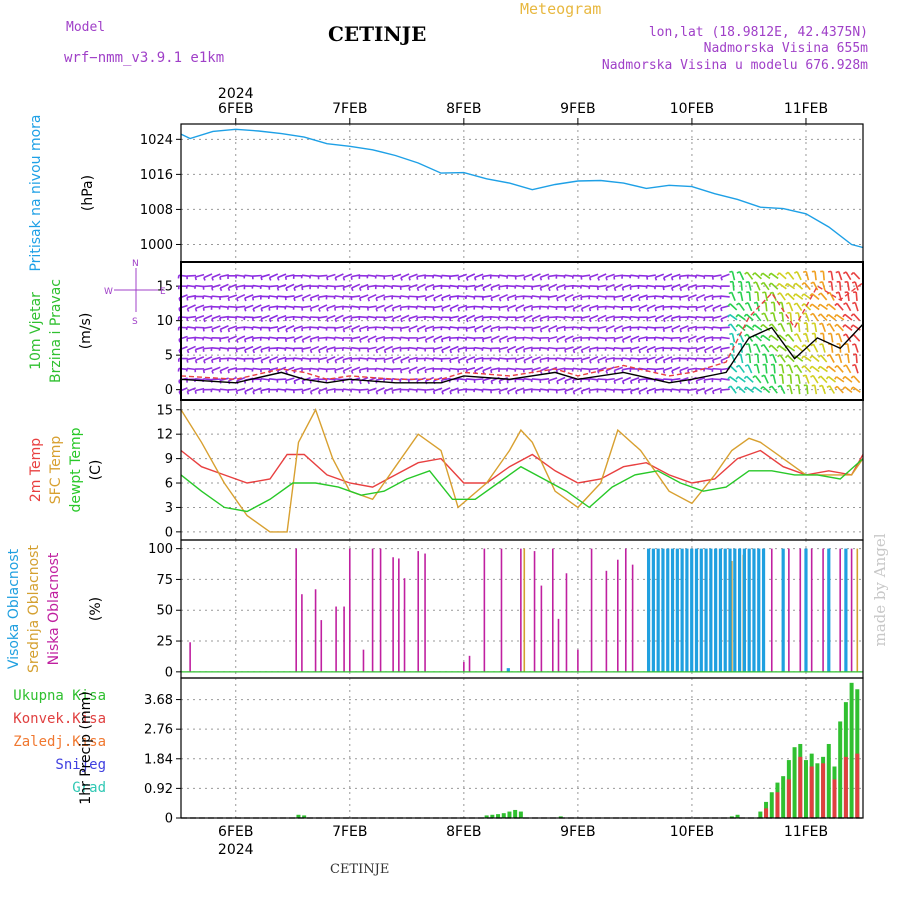 This screenshot has height=900, width=900. What do you see at coordinates (56, 470) in the screenshot?
I see `y-axis-title: SFC Temp` at bounding box center [56, 470].